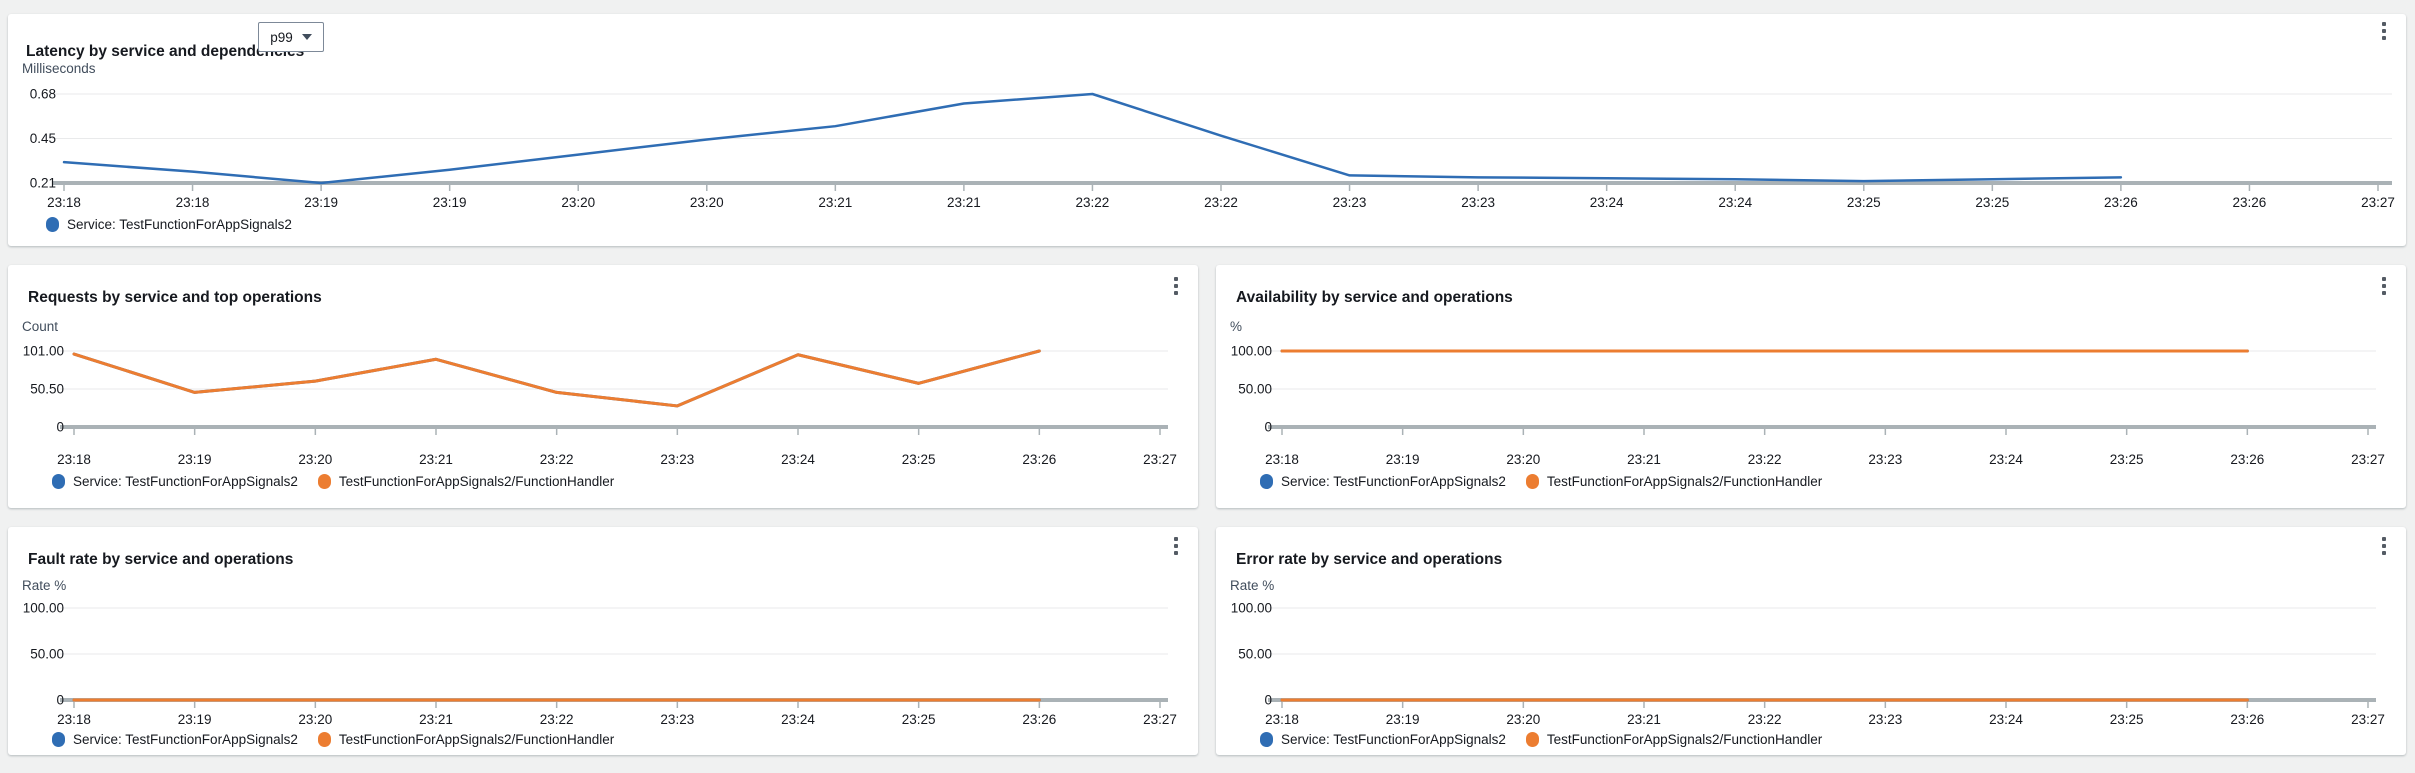  I want to click on chart-legend: Service: TestFunctionForAppSignals2, so click(169, 224).